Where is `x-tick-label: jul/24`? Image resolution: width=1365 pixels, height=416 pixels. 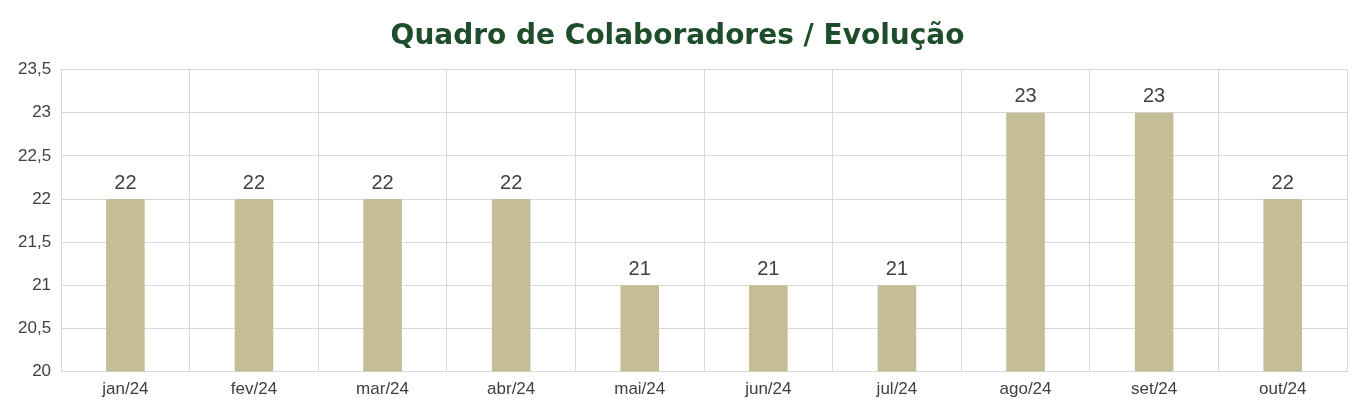
x-tick-label: jul/24 is located at coordinates (896, 389).